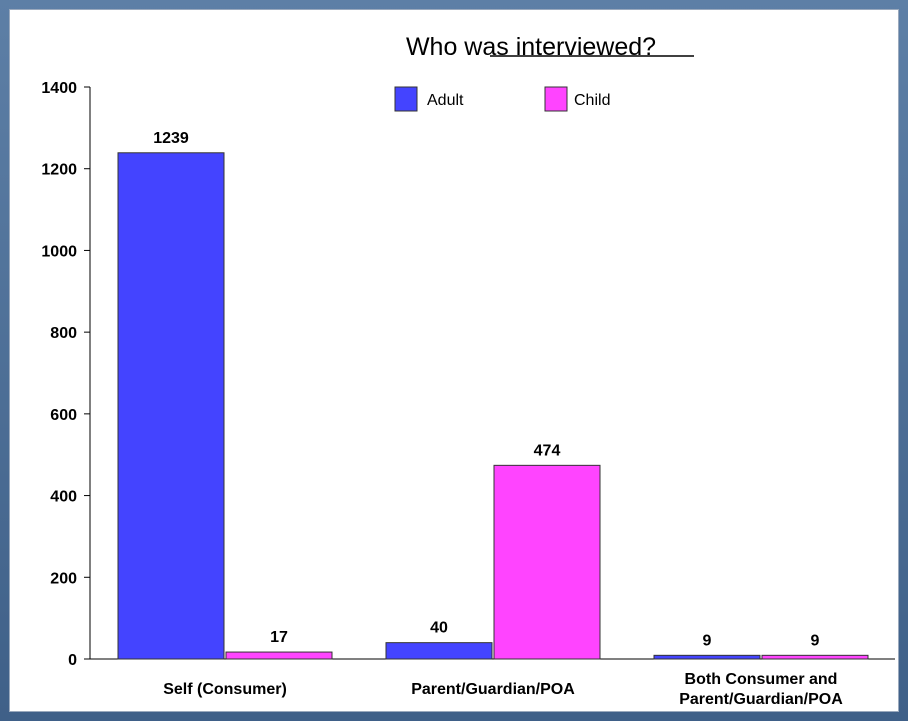  What do you see at coordinates (556, 99) in the screenshot?
I see `legend-swatch-child` at bounding box center [556, 99].